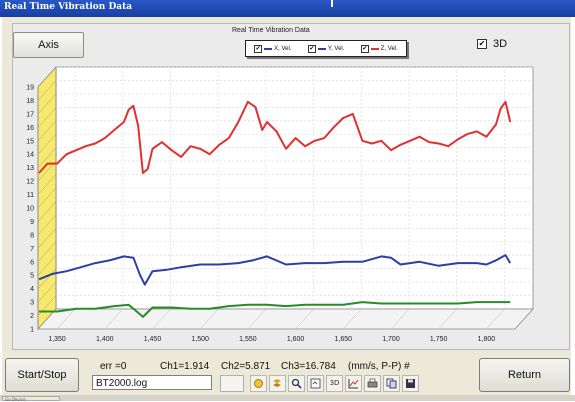  I want to click on title-bar-marker, so click(332, 3).